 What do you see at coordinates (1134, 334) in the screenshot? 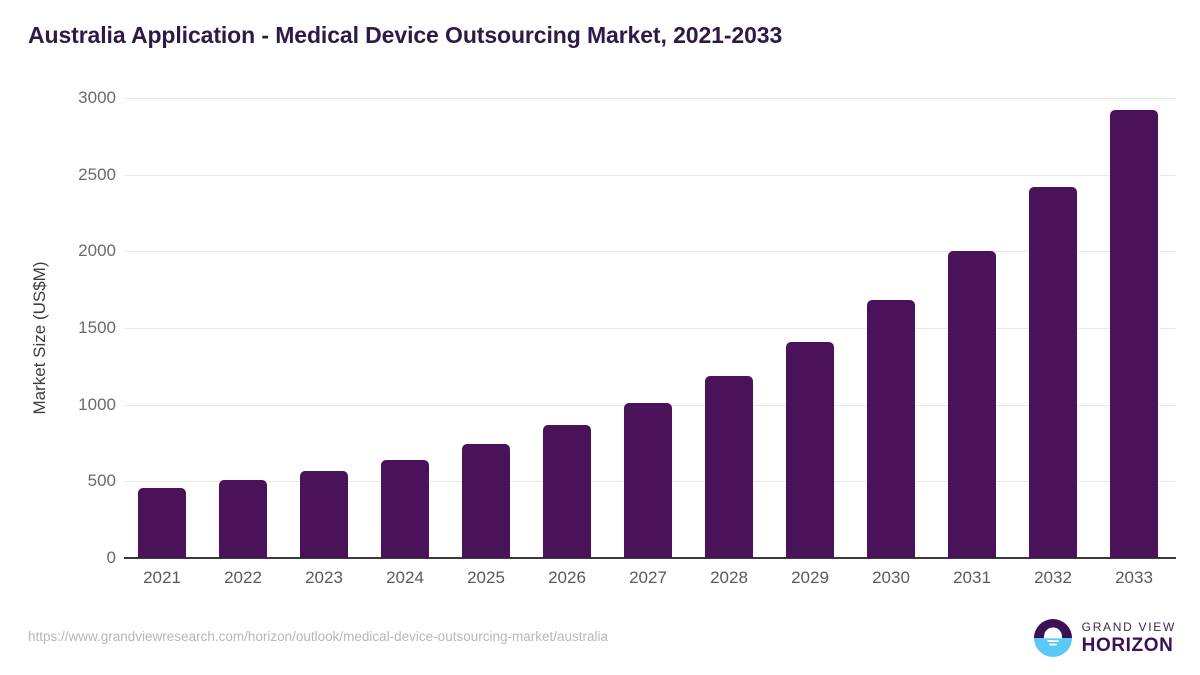
I see `bar-2033` at bounding box center [1134, 334].